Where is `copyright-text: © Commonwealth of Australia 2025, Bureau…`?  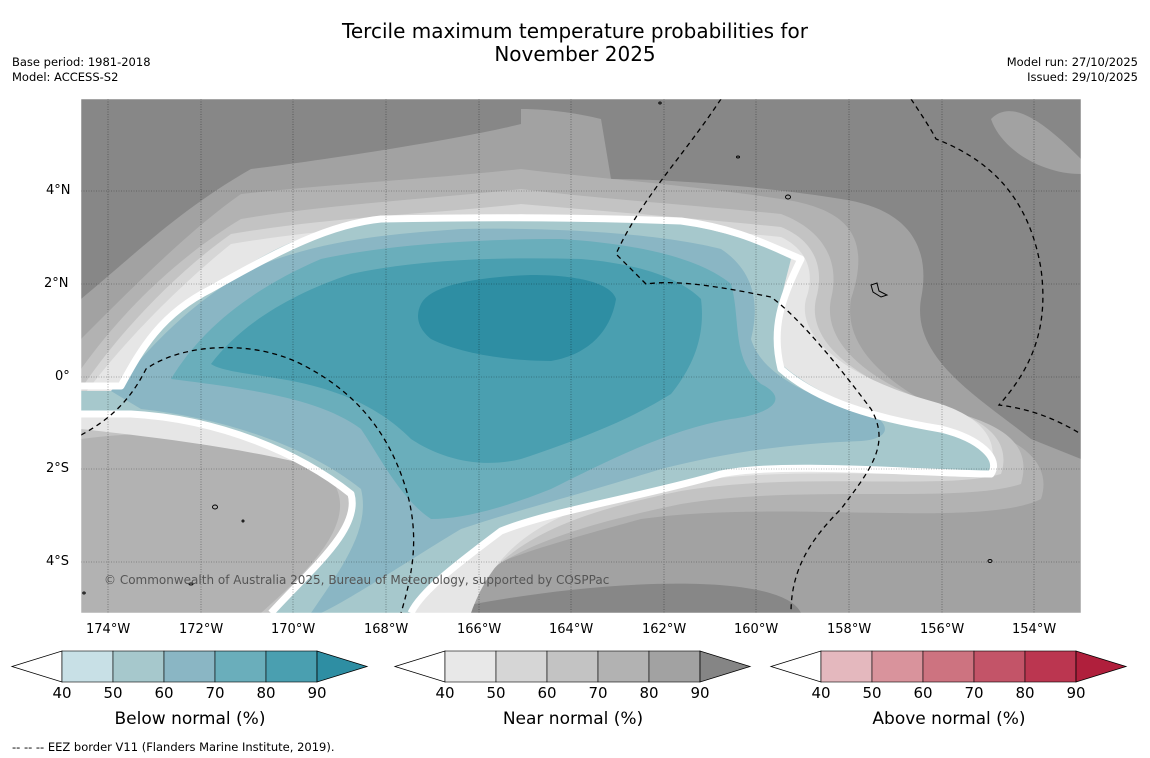 copyright-text: © Commonwealth of Australia 2025, Bureau… is located at coordinates (357, 580).